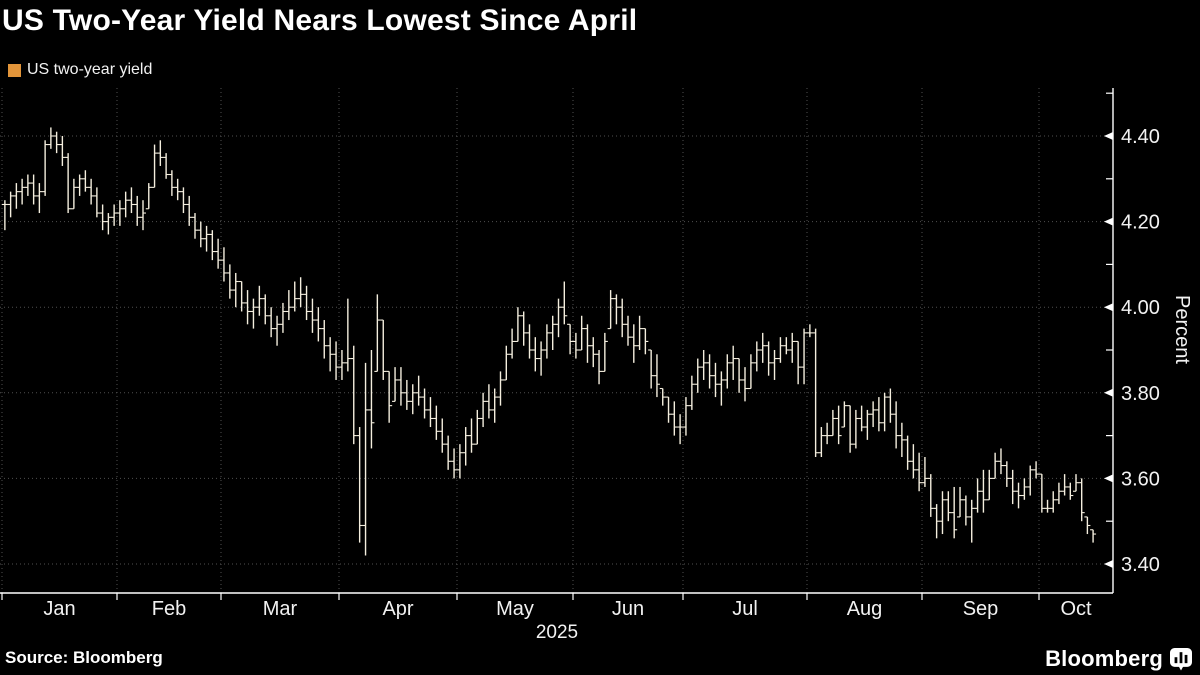  What do you see at coordinates (1140, 565) in the screenshot?
I see `y-tick-label: 3.40` at bounding box center [1140, 565].